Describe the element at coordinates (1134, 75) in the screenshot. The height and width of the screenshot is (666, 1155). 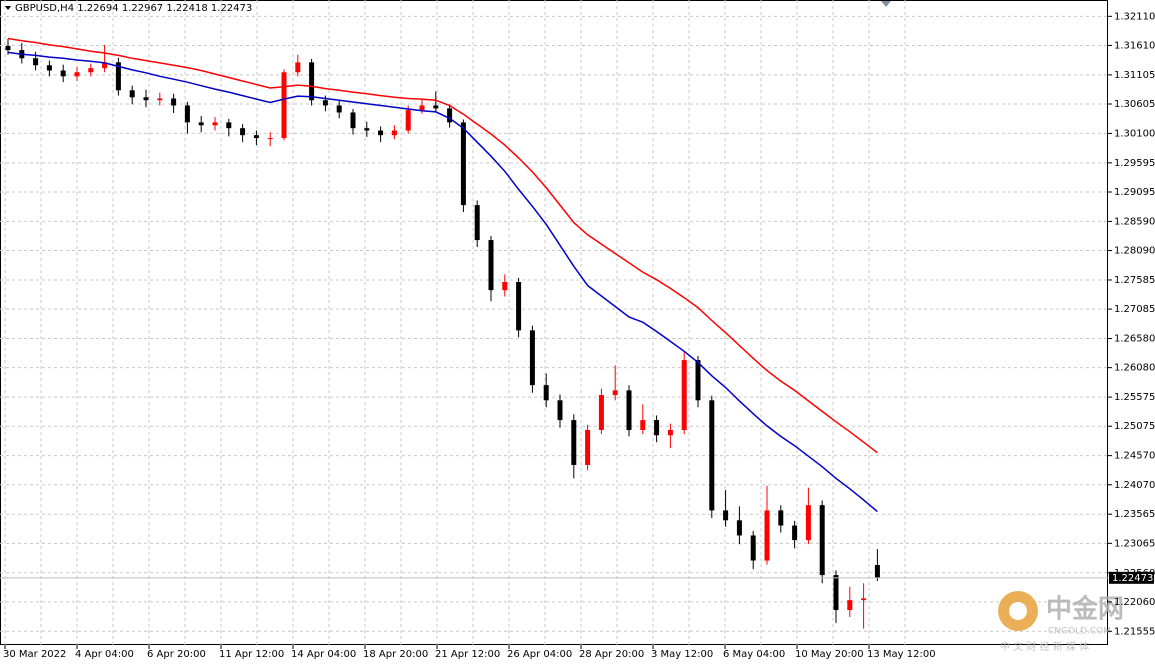
I see `y-tick-label: 1.31105` at that location.